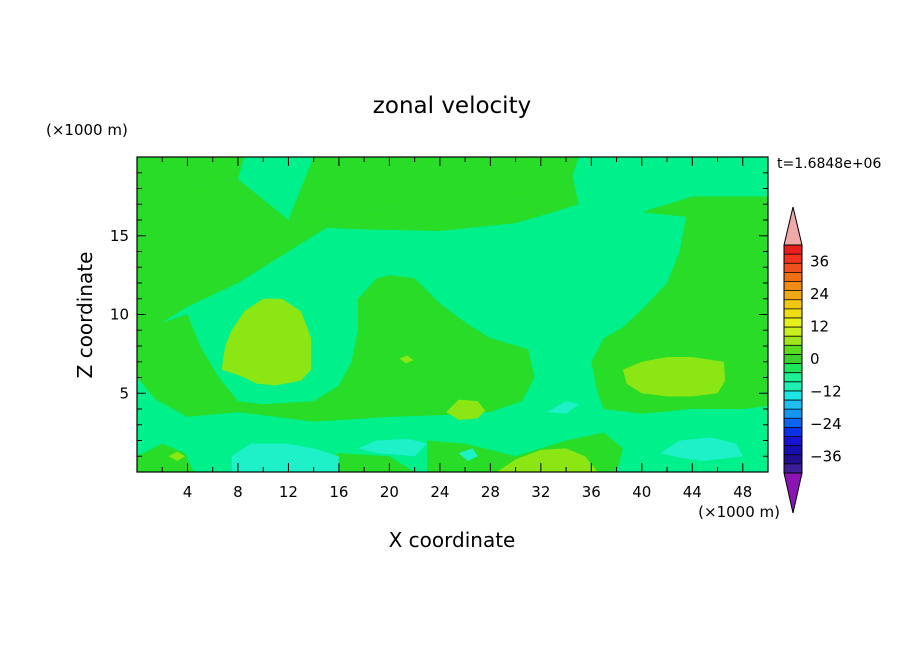  What do you see at coordinates (119, 236) in the screenshot?
I see `y-tick-label-15: 15` at bounding box center [119, 236].